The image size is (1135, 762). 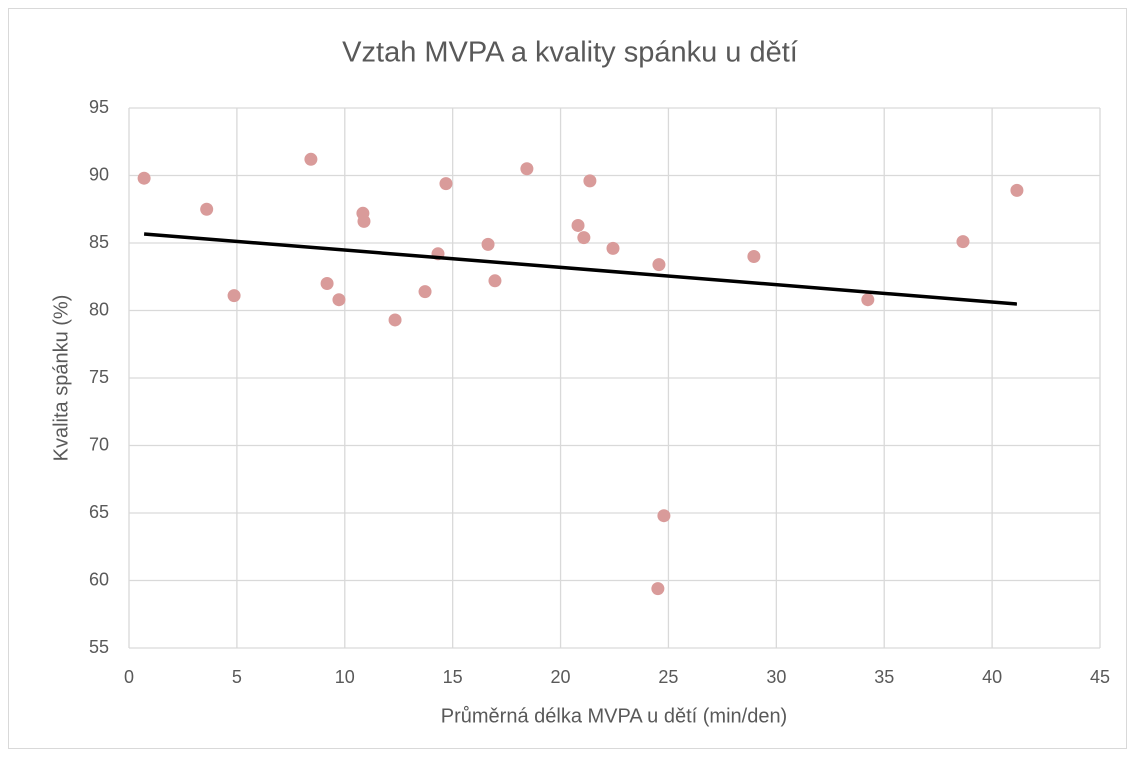 What do you see at coordinates (580, 269) in the screenshot?
I see `trendline` at bounding box center [580, 269].